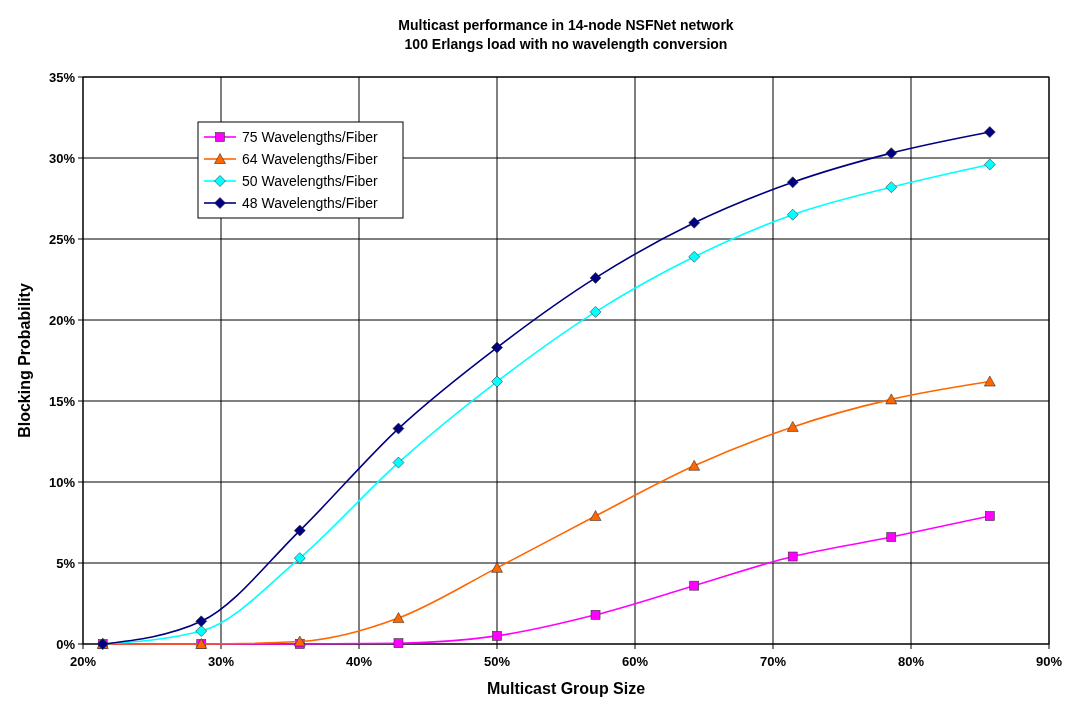  Describe the element at coordinates (66, 644) in the screenshot. I see `y-tick-label: 0%` at that location.